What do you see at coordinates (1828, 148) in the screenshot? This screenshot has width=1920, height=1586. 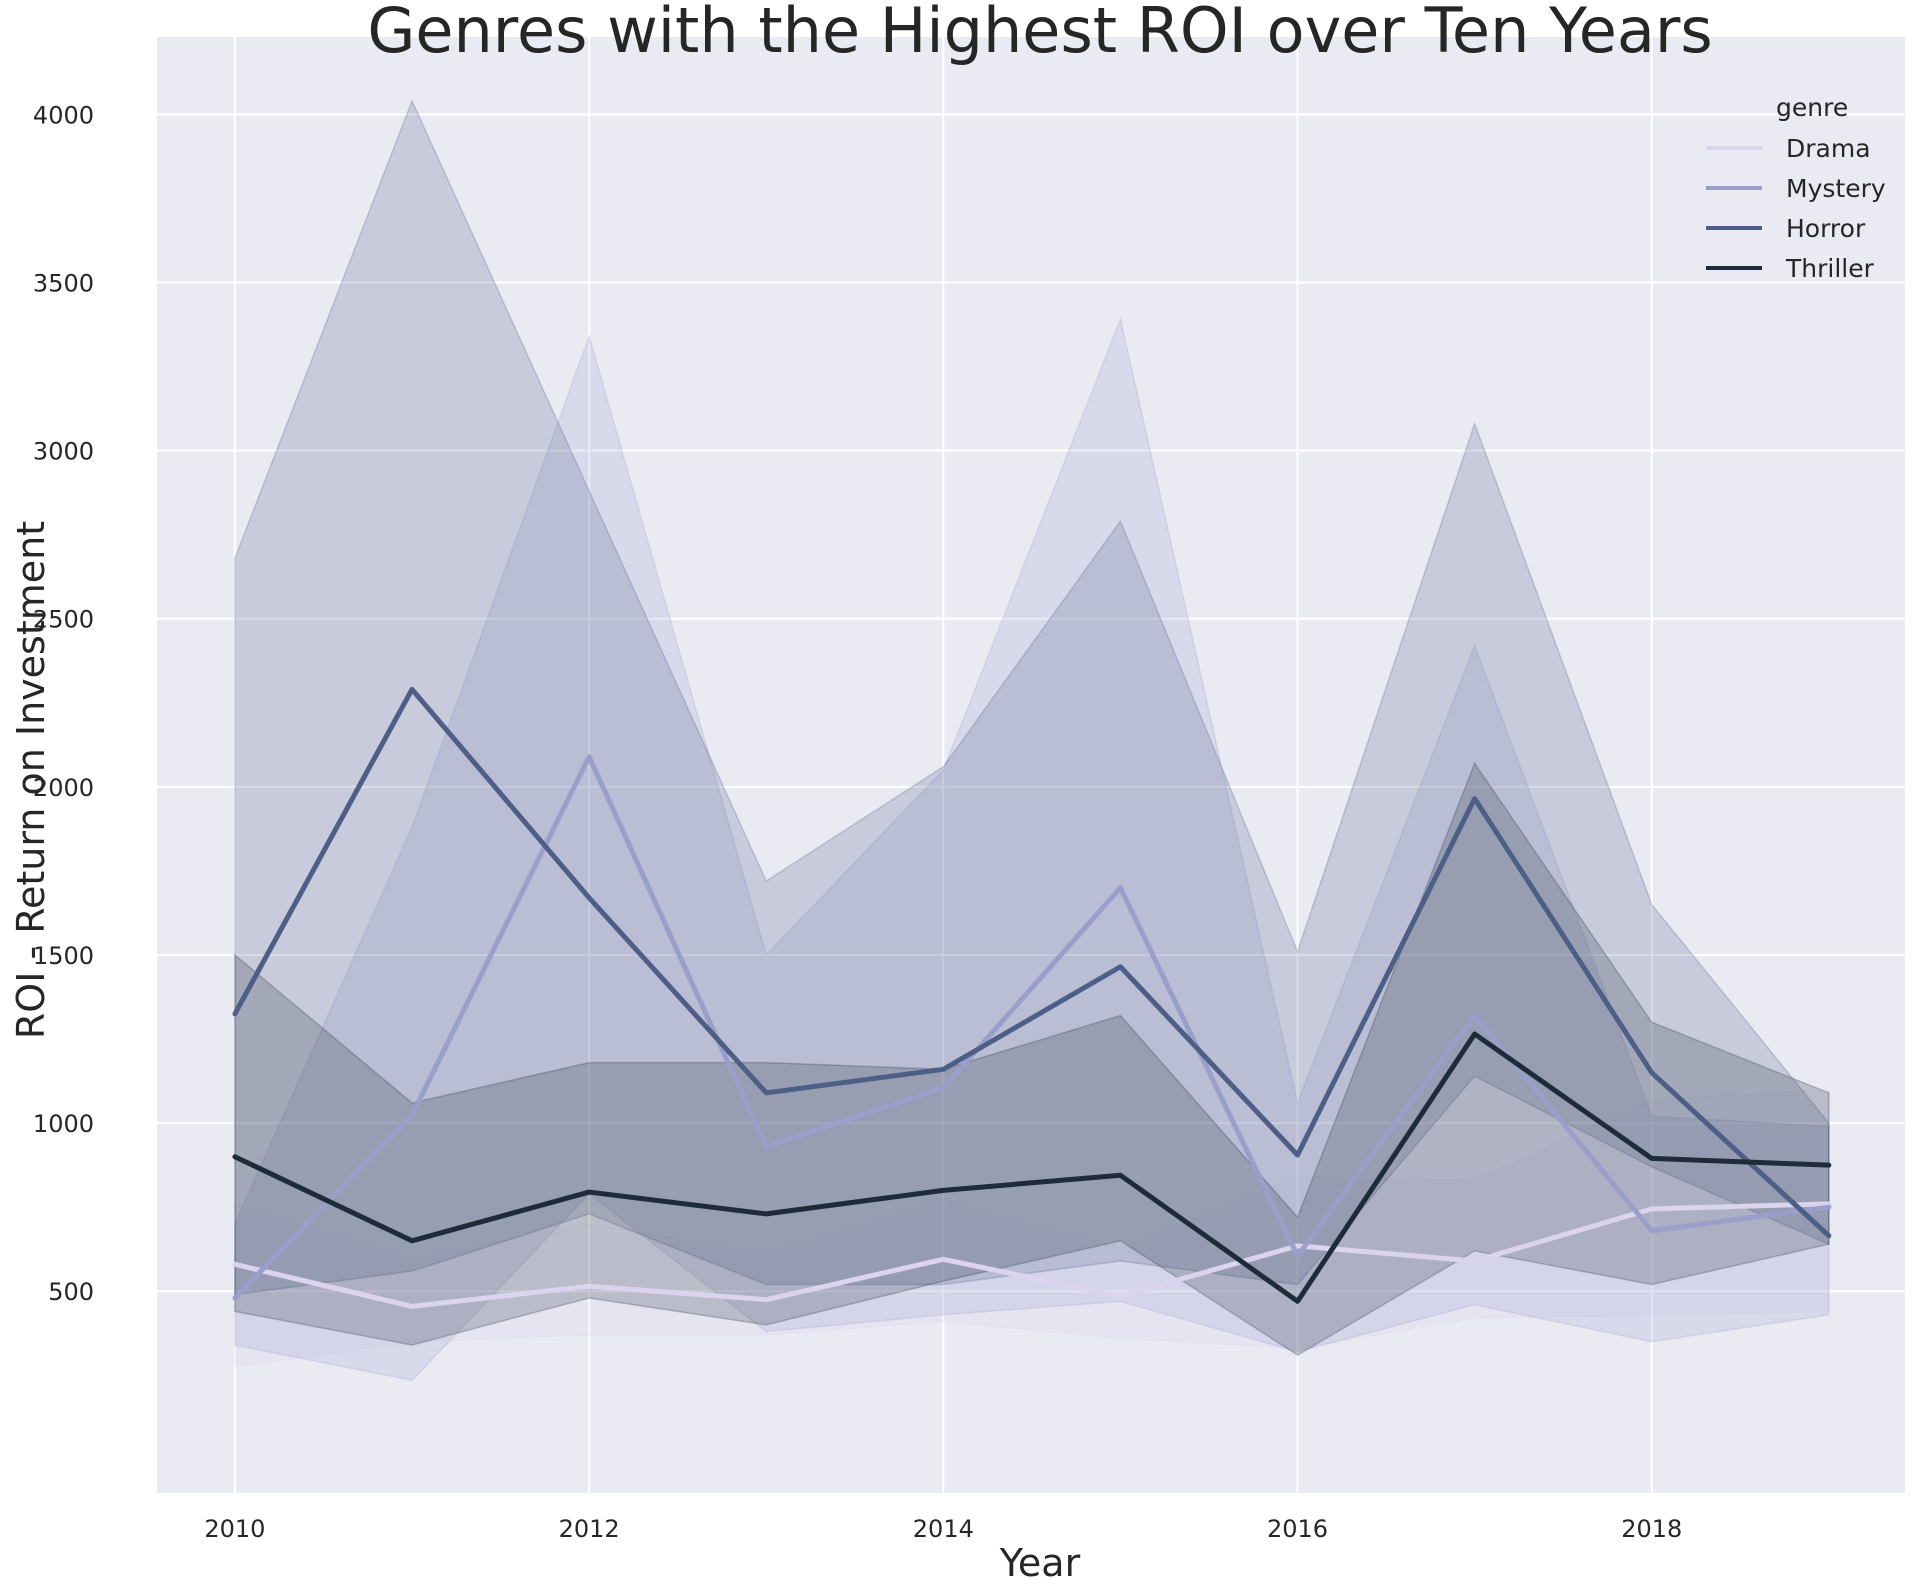 I see `legend-label-drama: Drama` at bounding box center [1828, 148].